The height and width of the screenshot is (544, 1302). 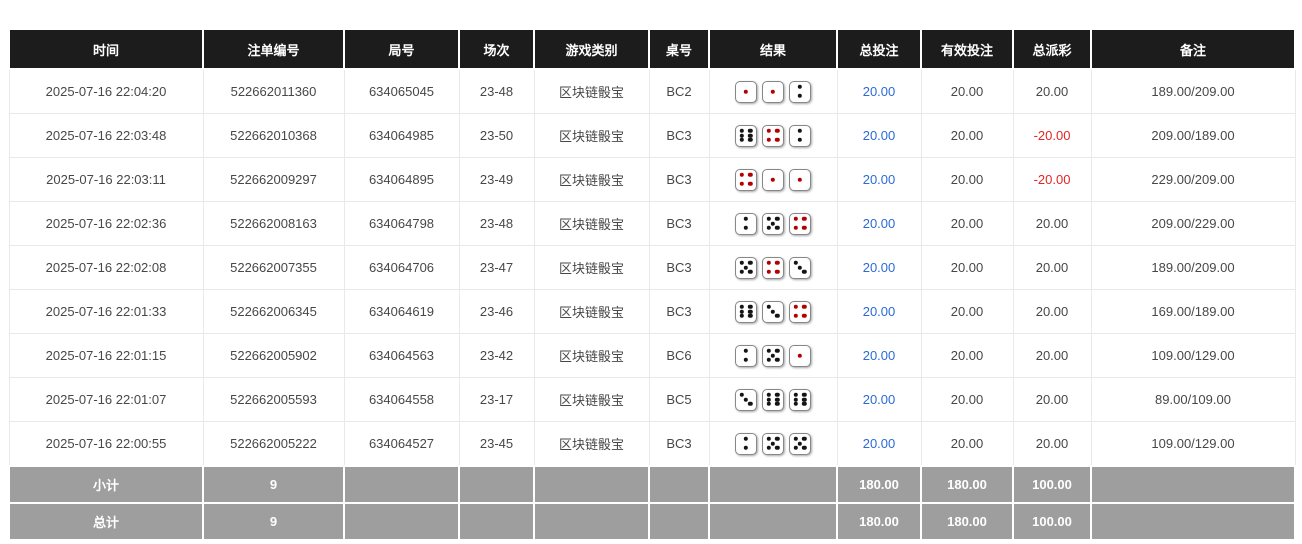 I want to click on cell-table_no: BC2, so click(x=679, y=91).